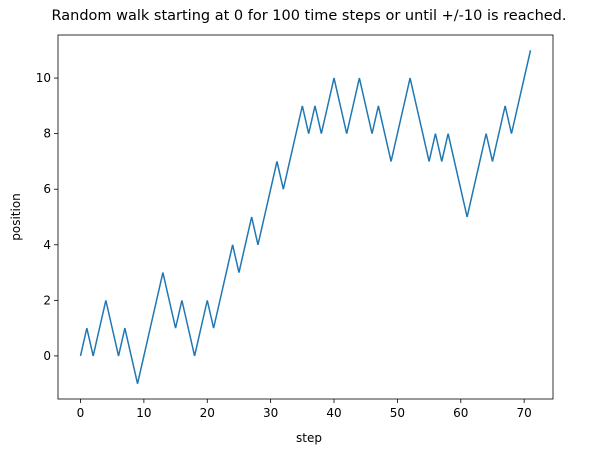  What do you see at coordinates (333, 413) in the screenshot?
I see `x-tick-label: 40` at bounding box center [333, 413].